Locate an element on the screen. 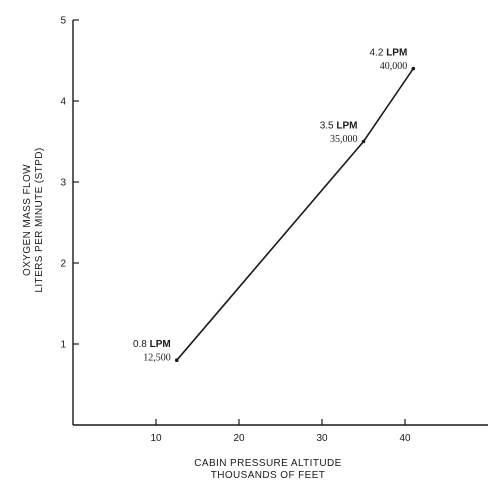  y-axis-title-line2: LITERS PER MINUTE (STPD) is located at coordinates (39, 219).